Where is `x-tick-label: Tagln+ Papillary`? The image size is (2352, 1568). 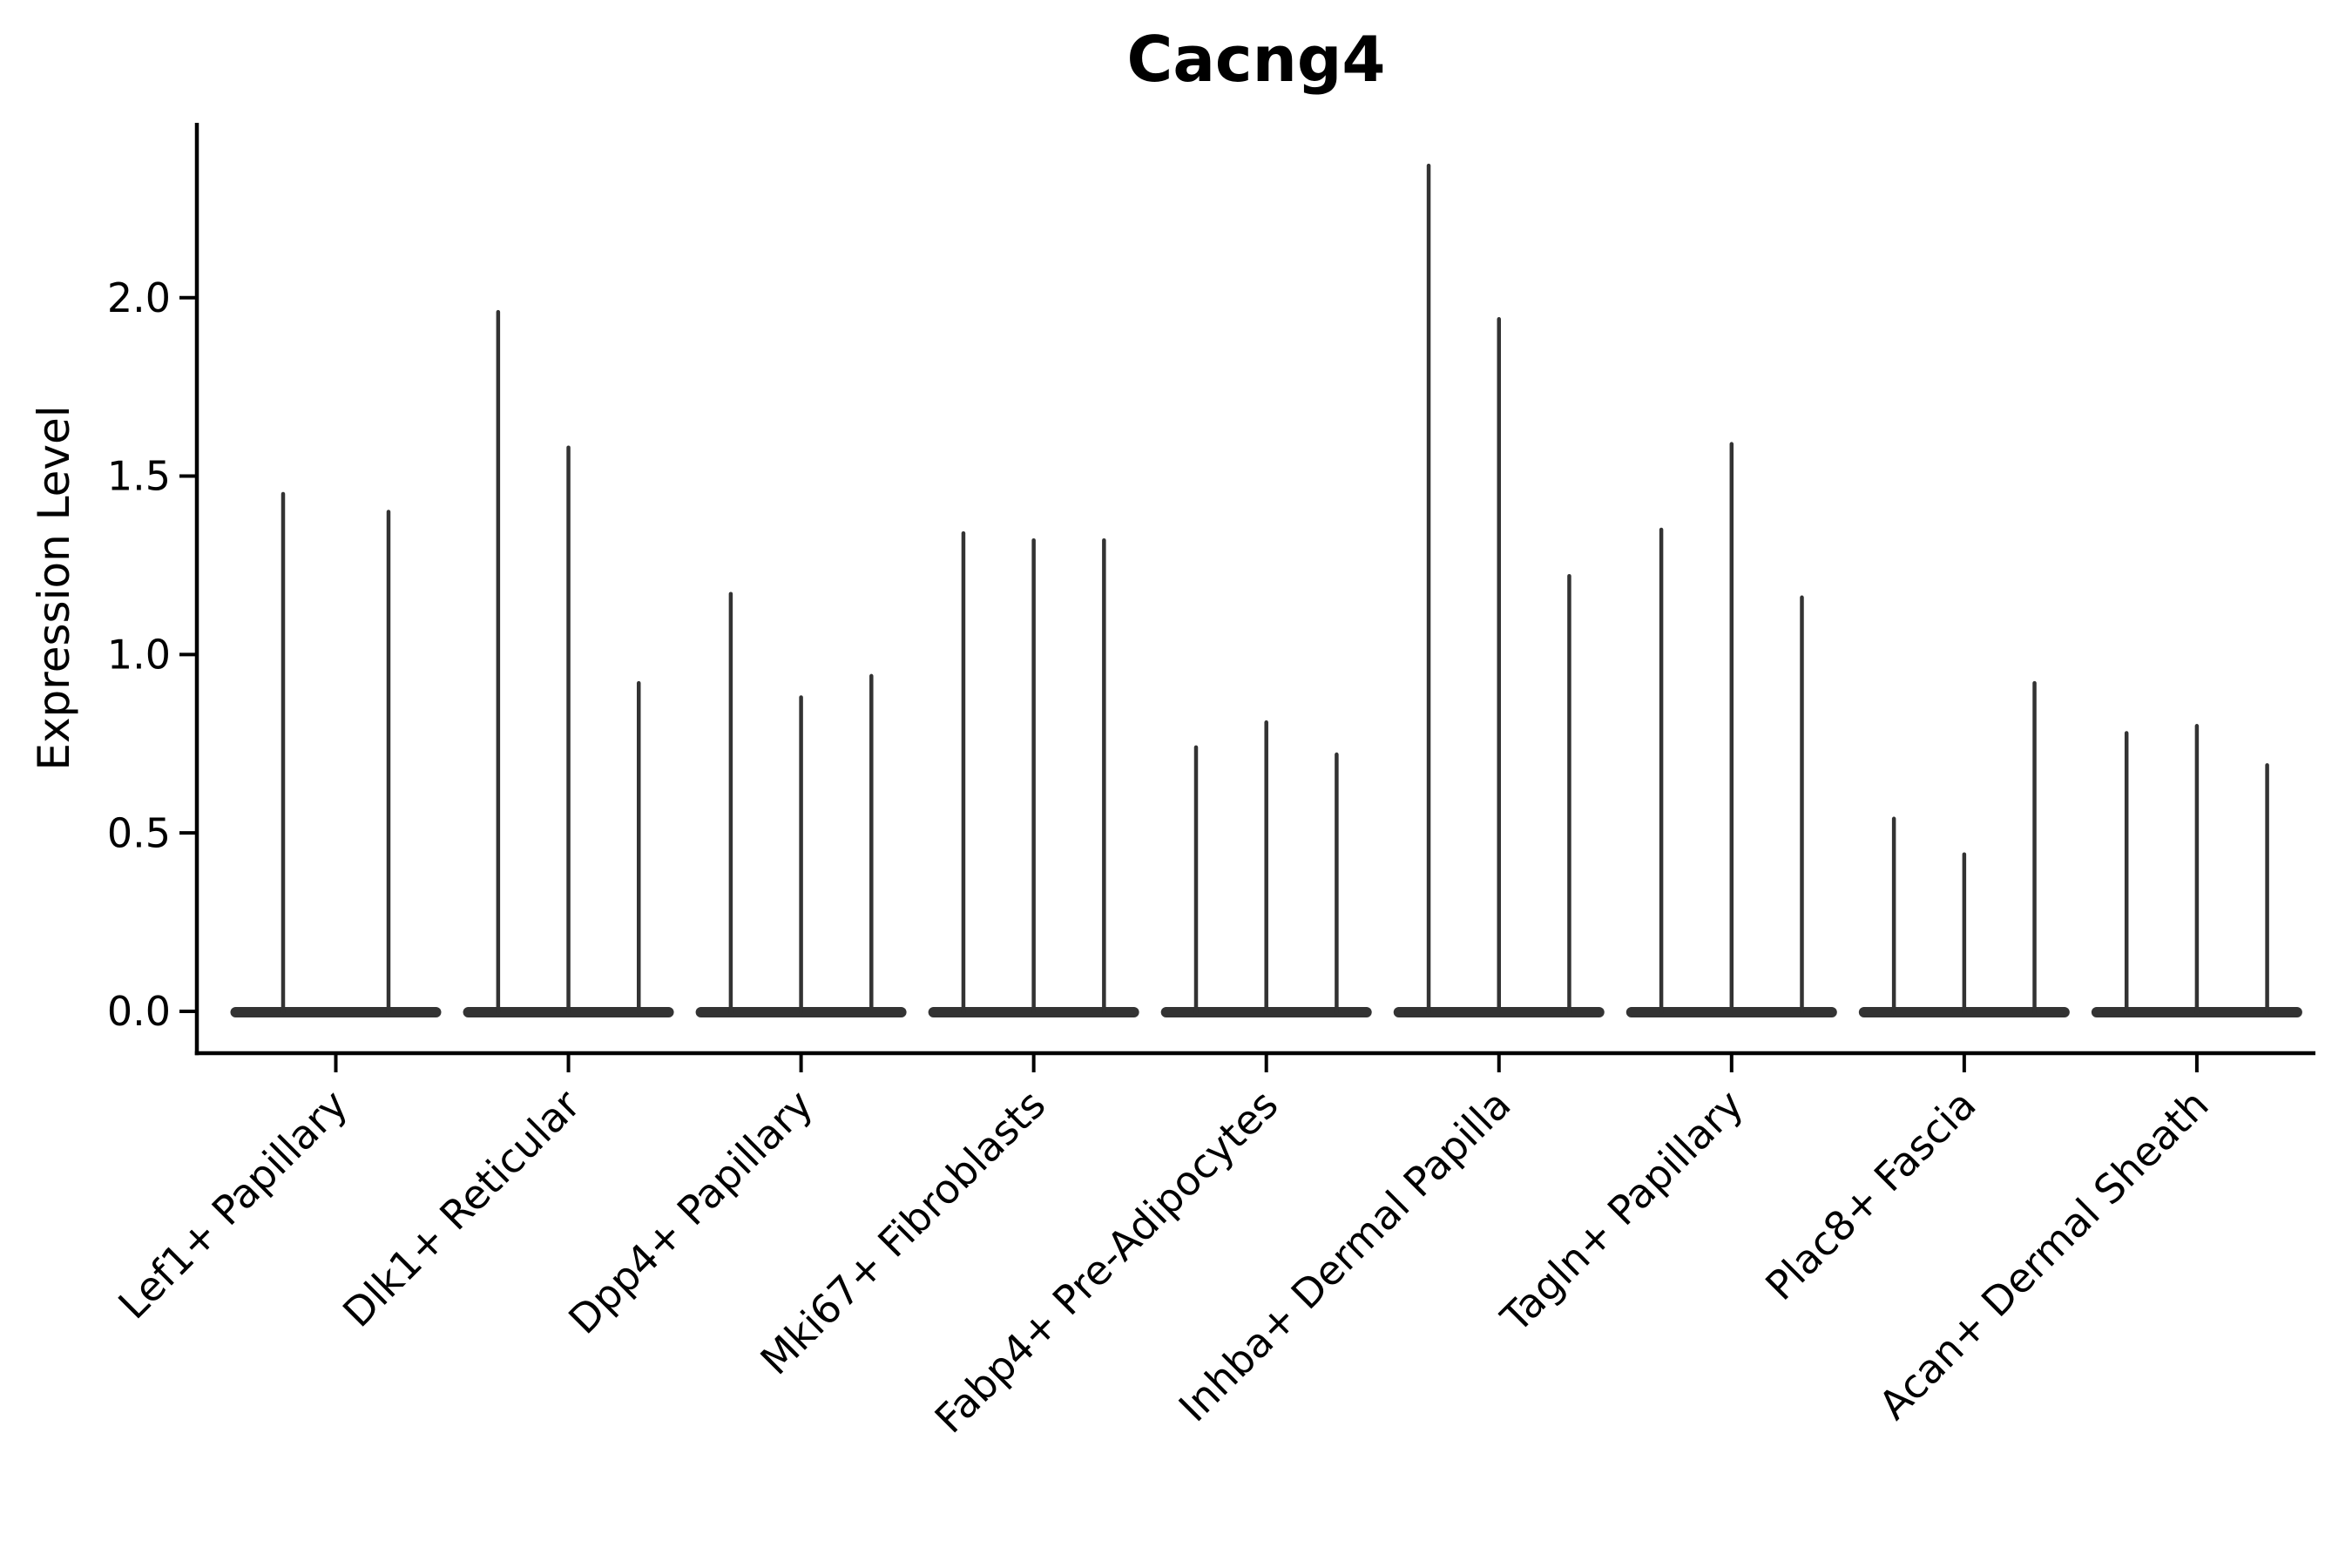
x-tick-label: Tagln+ Papillary is located at coordinates (1622, 1211).